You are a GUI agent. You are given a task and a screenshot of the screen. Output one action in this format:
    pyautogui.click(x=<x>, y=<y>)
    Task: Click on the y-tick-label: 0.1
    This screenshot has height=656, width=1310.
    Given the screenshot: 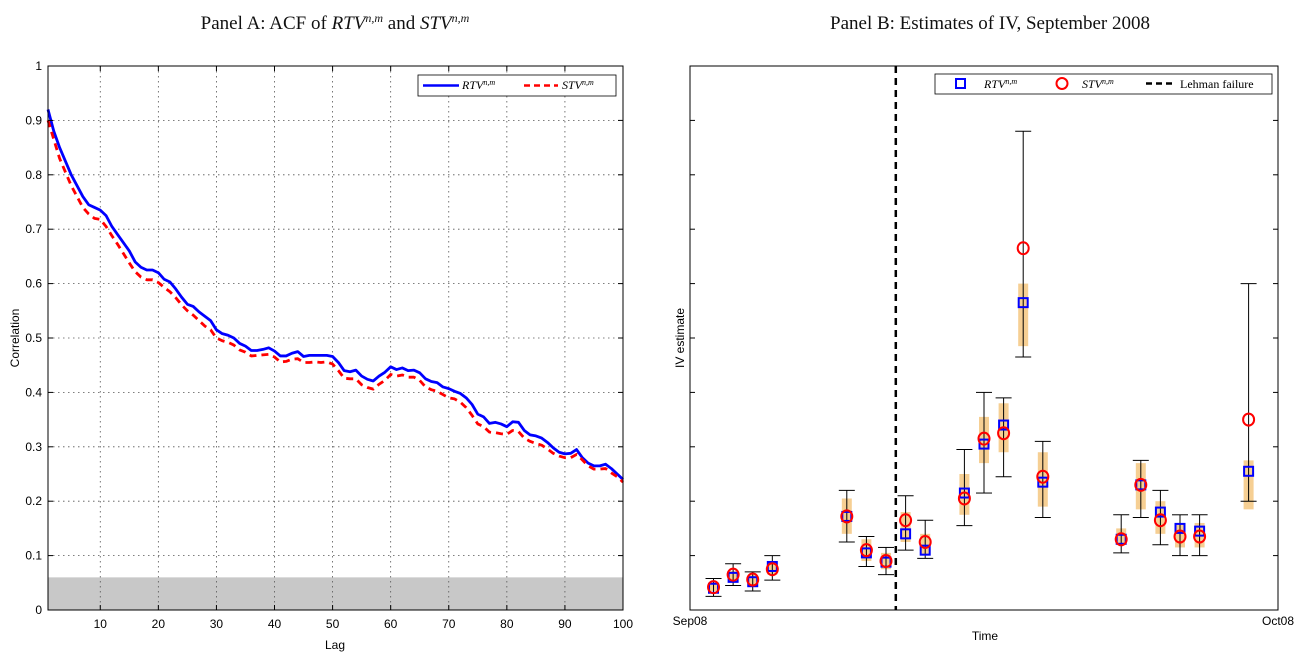 What is the action you would take?
    pyautogui.click(x=33, y=556)
    